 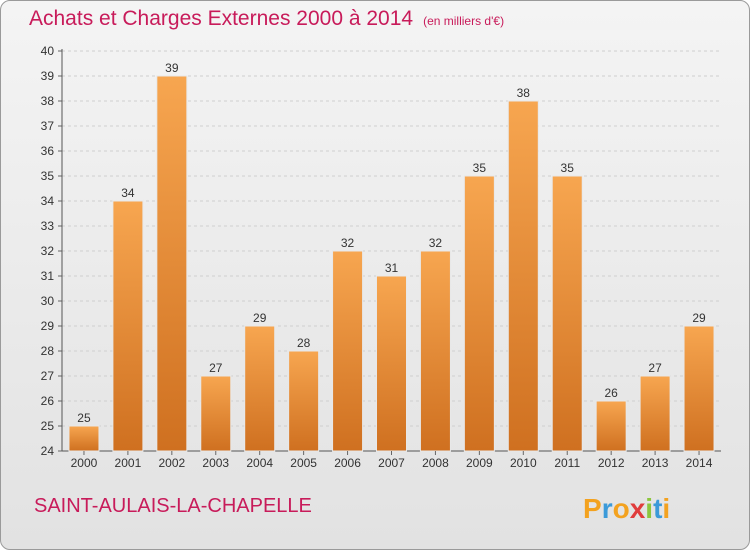 I want to click on x-tick-label-2012: 2012, so click(x=611, y=463).